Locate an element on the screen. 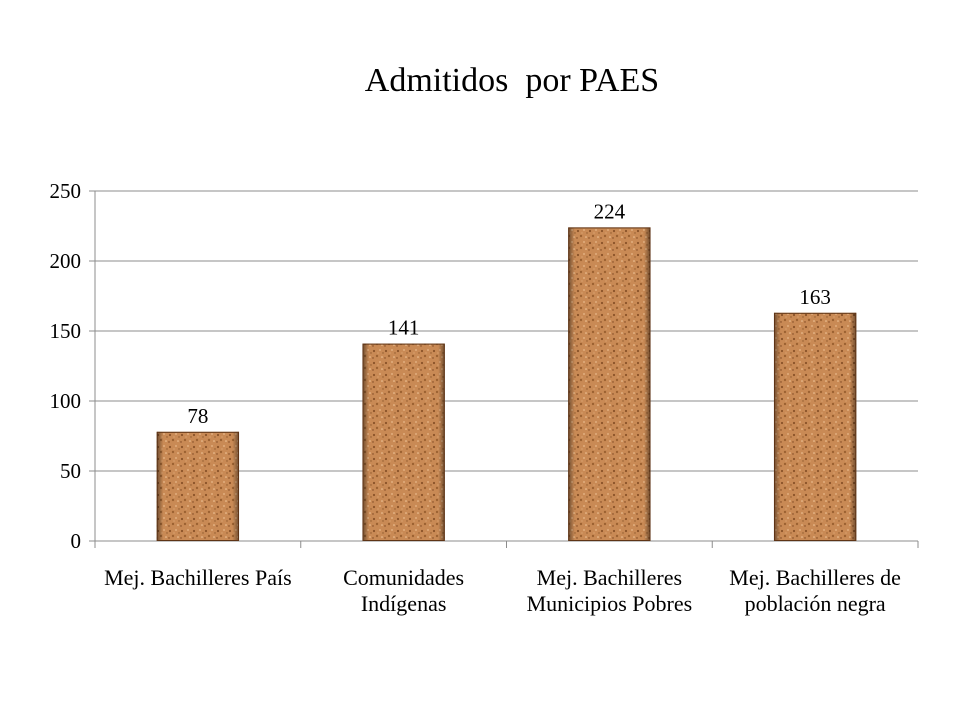  data-label: 141 is located at coordinates (404, 328).